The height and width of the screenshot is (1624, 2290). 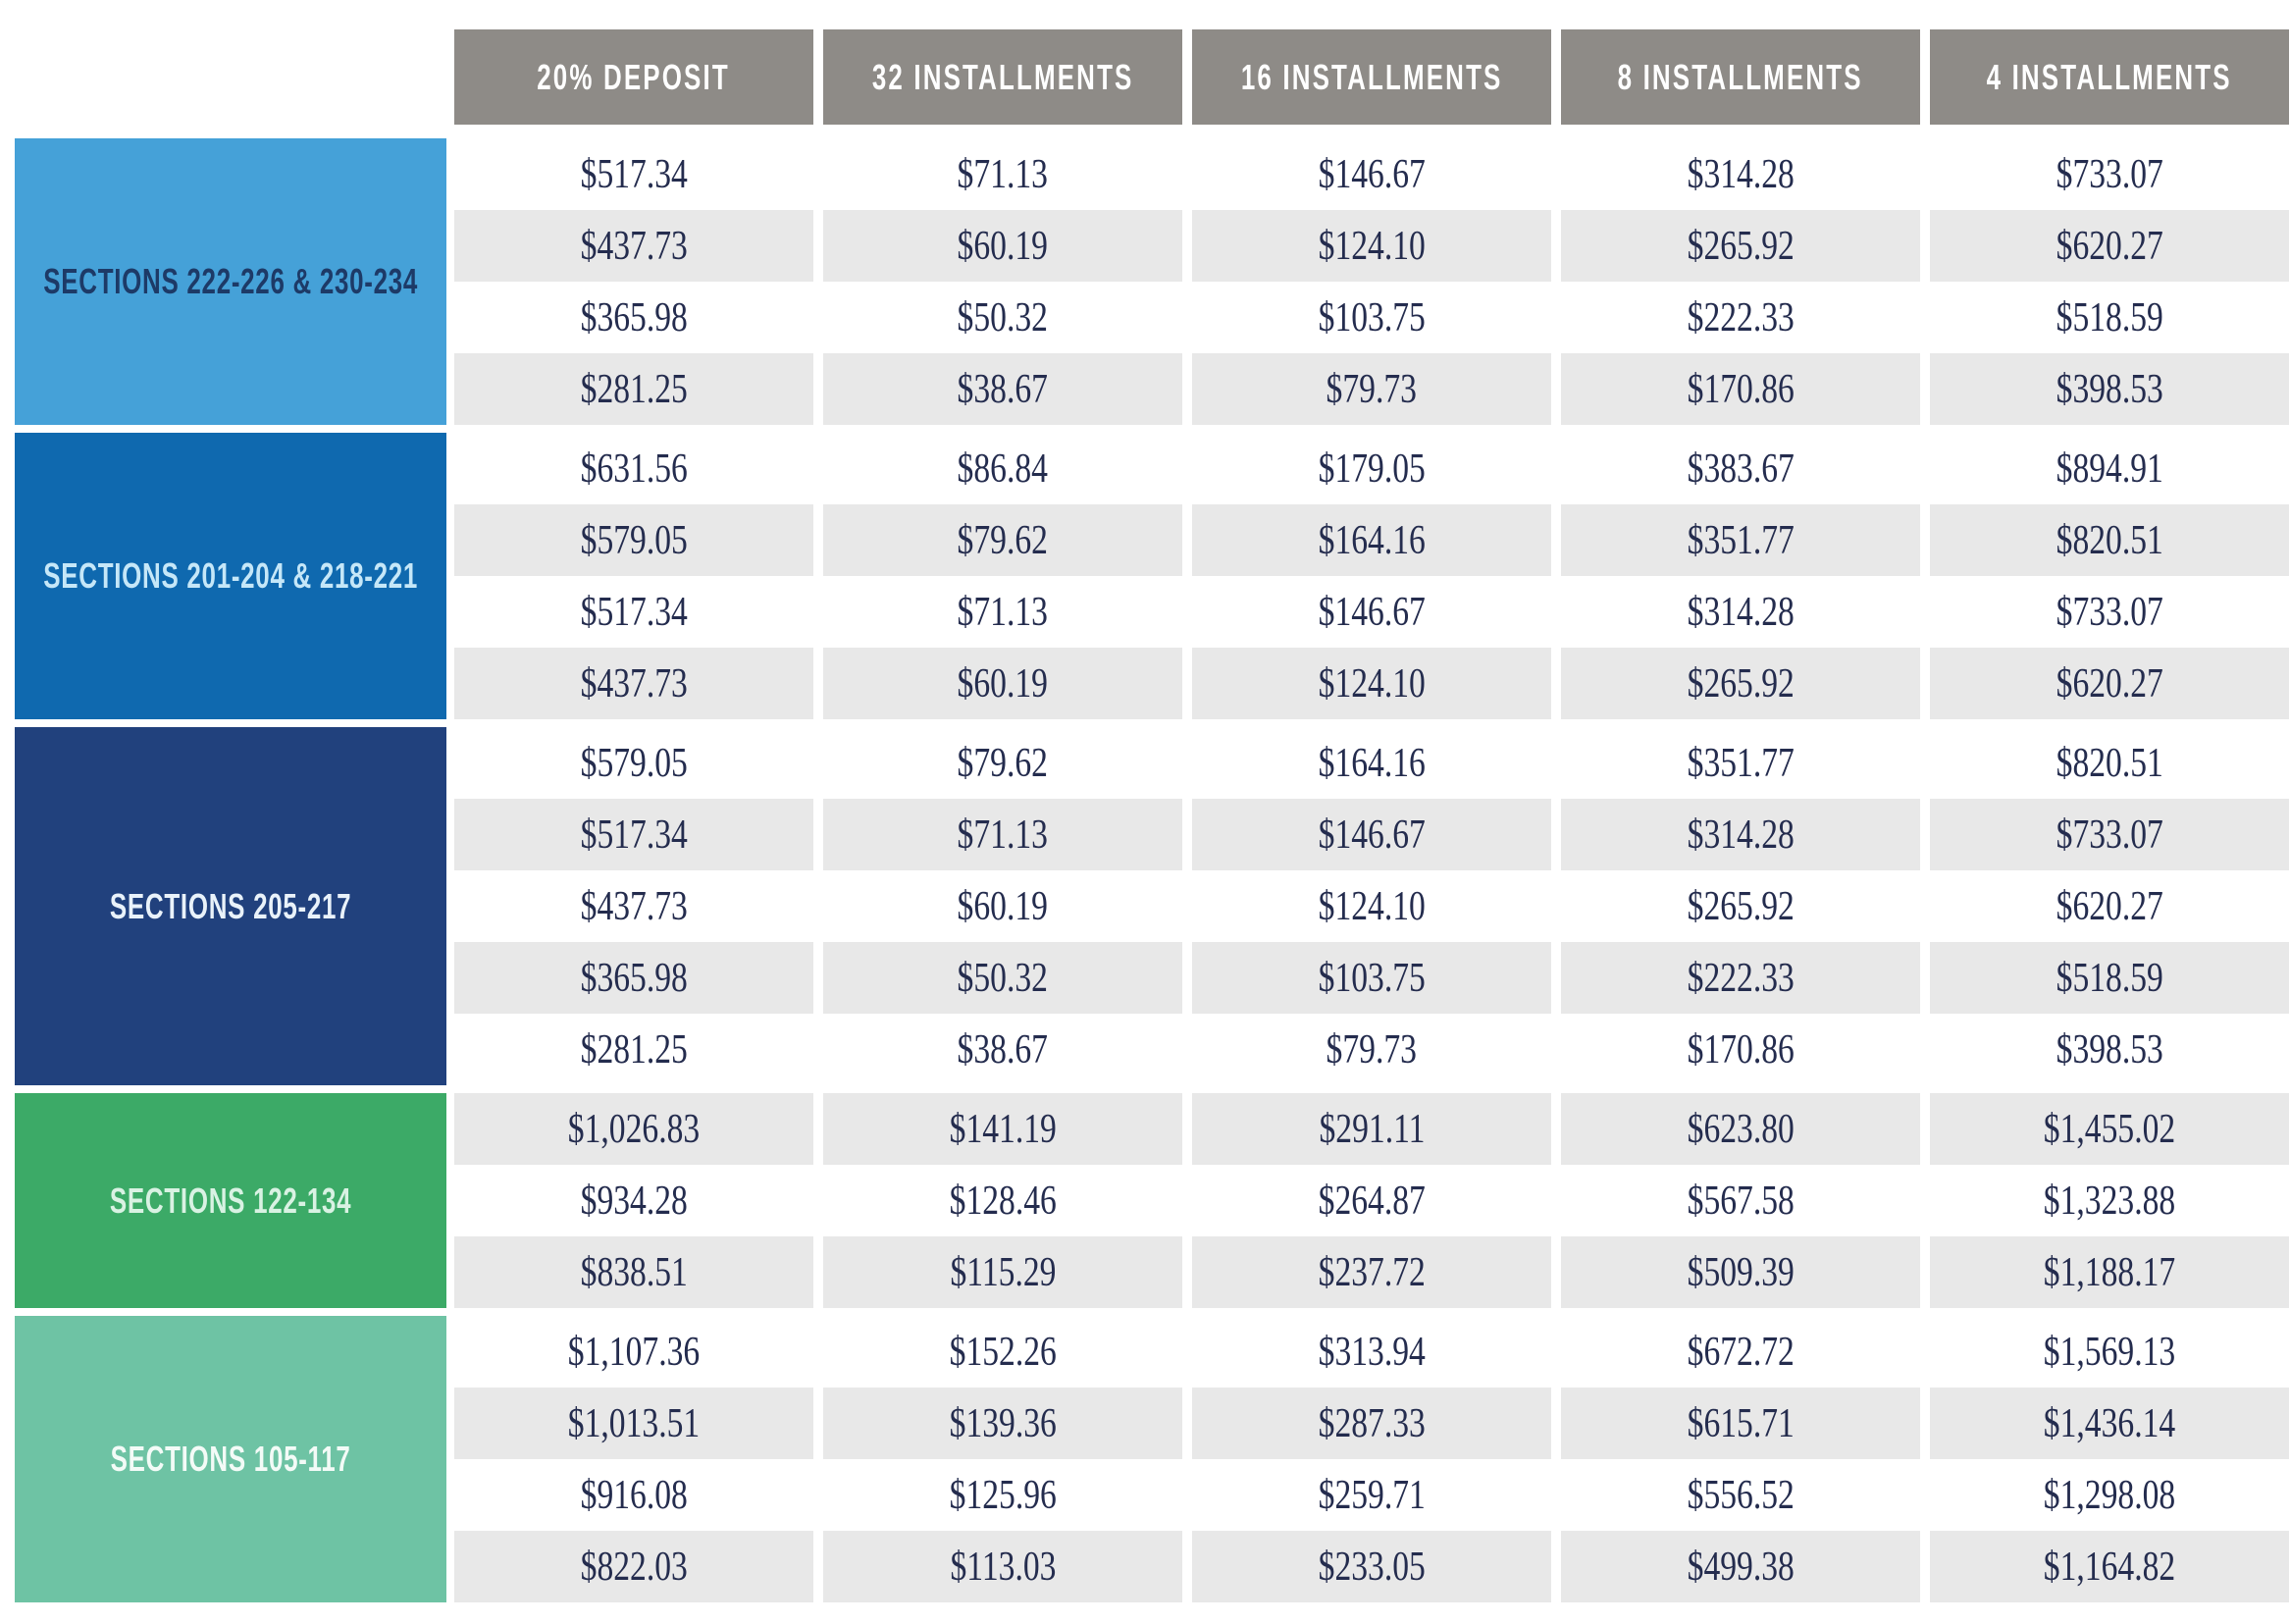 I want to click on price-cell: $733.07, so click(x=2109, y=834).